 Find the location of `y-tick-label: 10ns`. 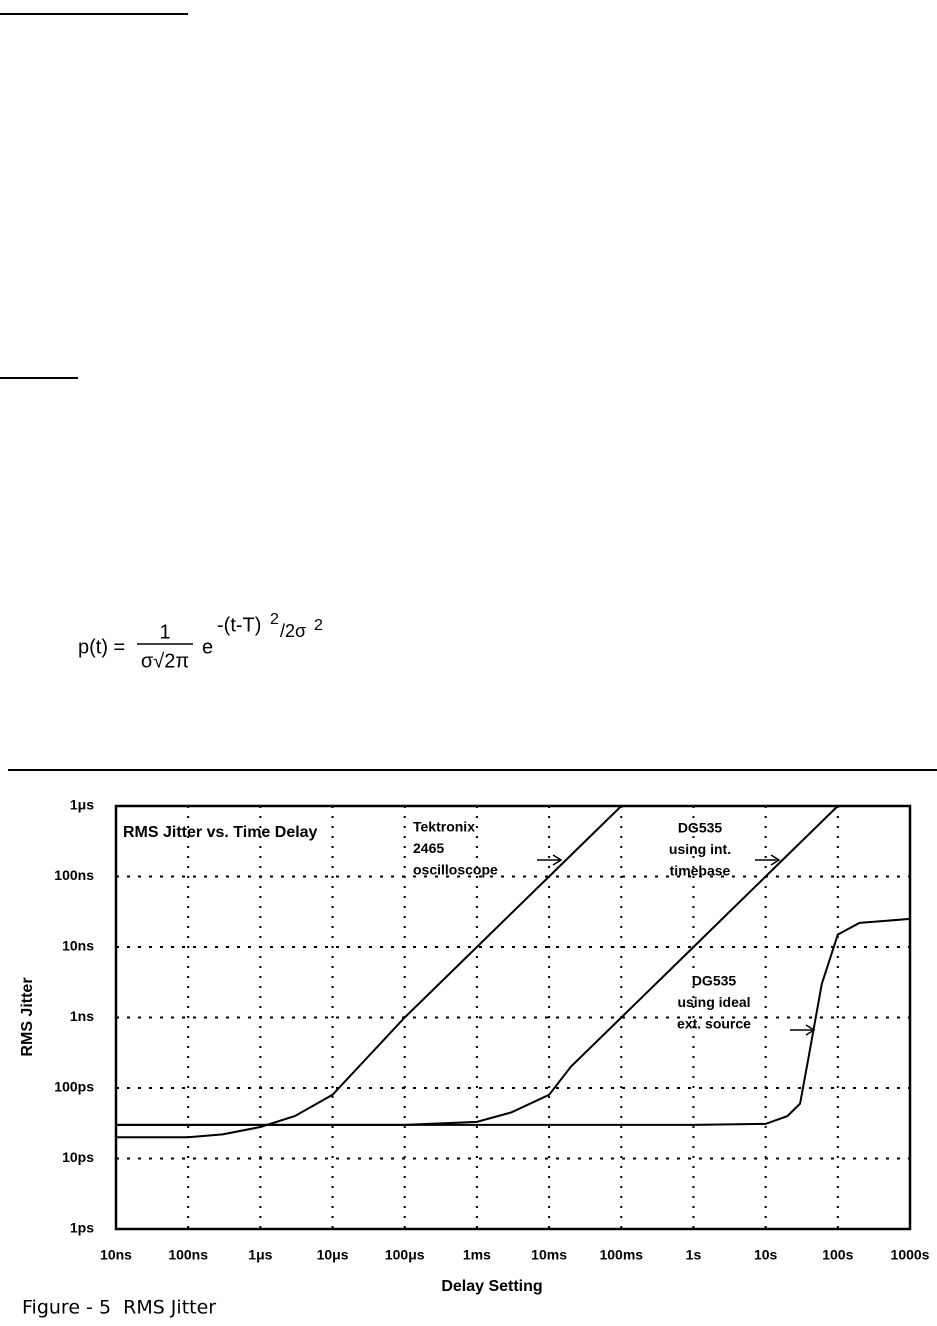

y-tick-label: 10ns is located at coordinates (78, 946).